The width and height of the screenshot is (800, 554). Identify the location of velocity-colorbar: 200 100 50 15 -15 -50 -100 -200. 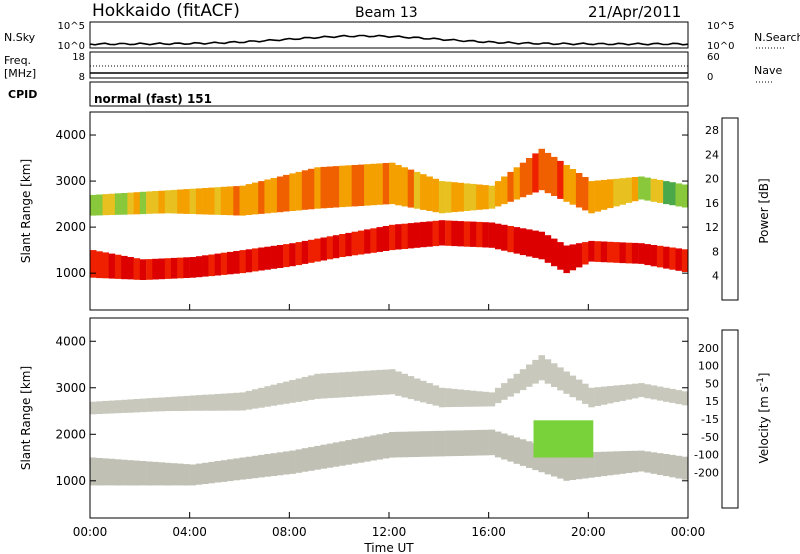
(716, 419).